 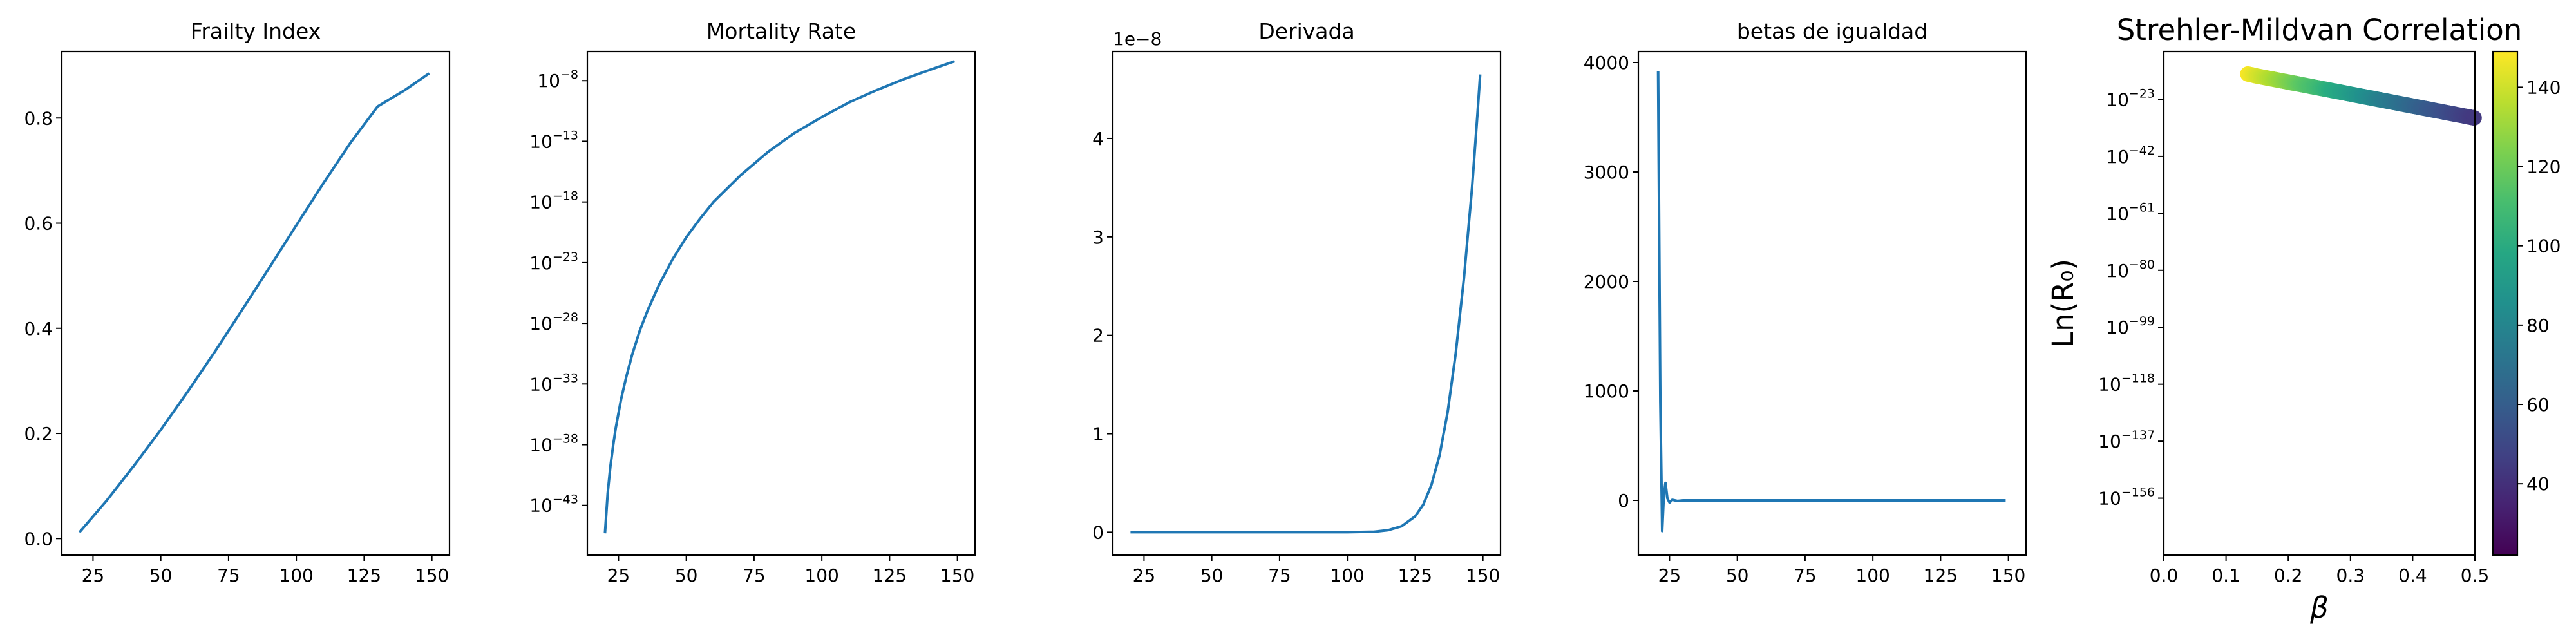 What do you see at coordinates (2543, 167) in the screenshot?
I see `colorbar-tick-label: 120` at bounding box center [2543, 167].